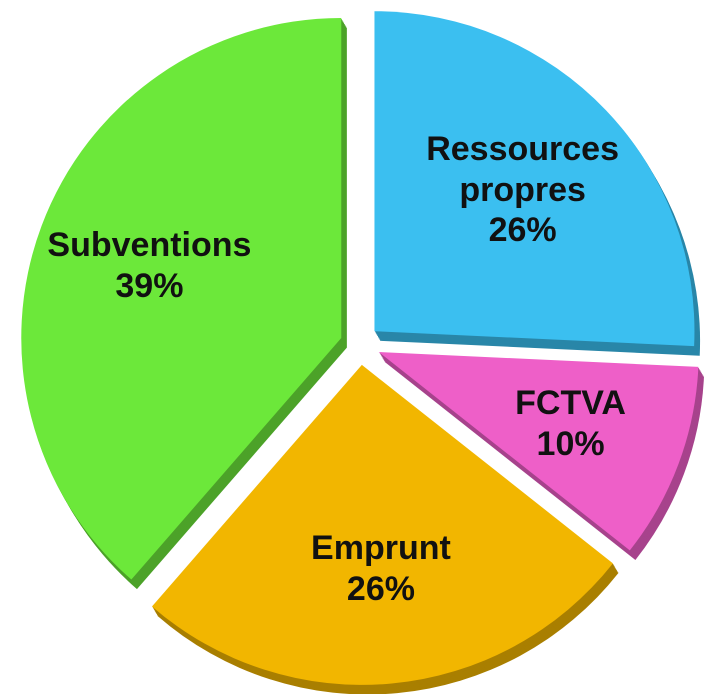  What do you see at coordinates (381, 548) in the screenshot?
I see `slice-category: Emprunt` at bounding box center [381, 548].